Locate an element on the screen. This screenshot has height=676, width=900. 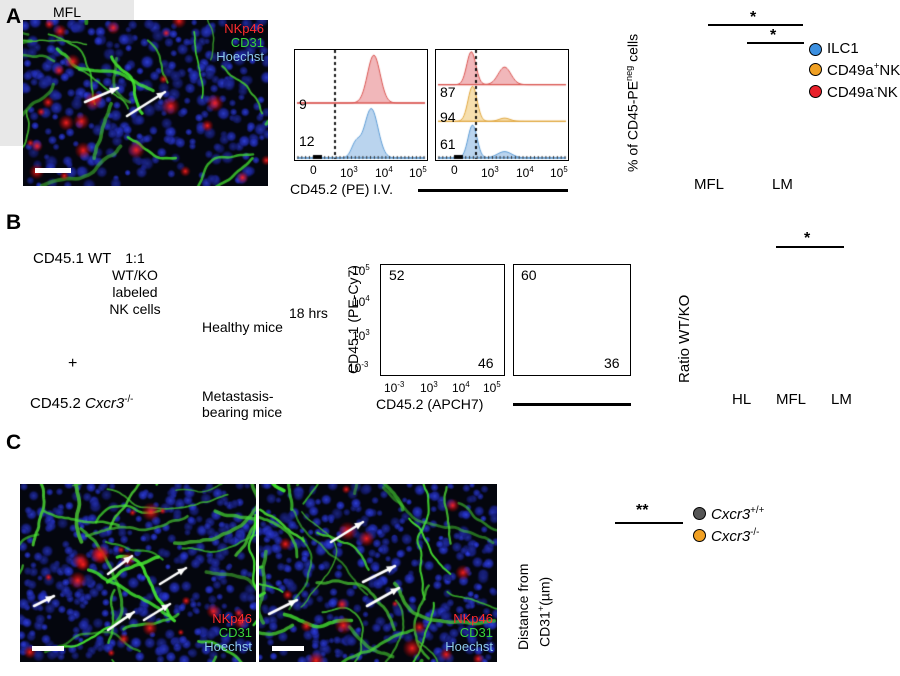
schematic-label-healthy-mice: Healthy mice is located at coordinates (242, 327).